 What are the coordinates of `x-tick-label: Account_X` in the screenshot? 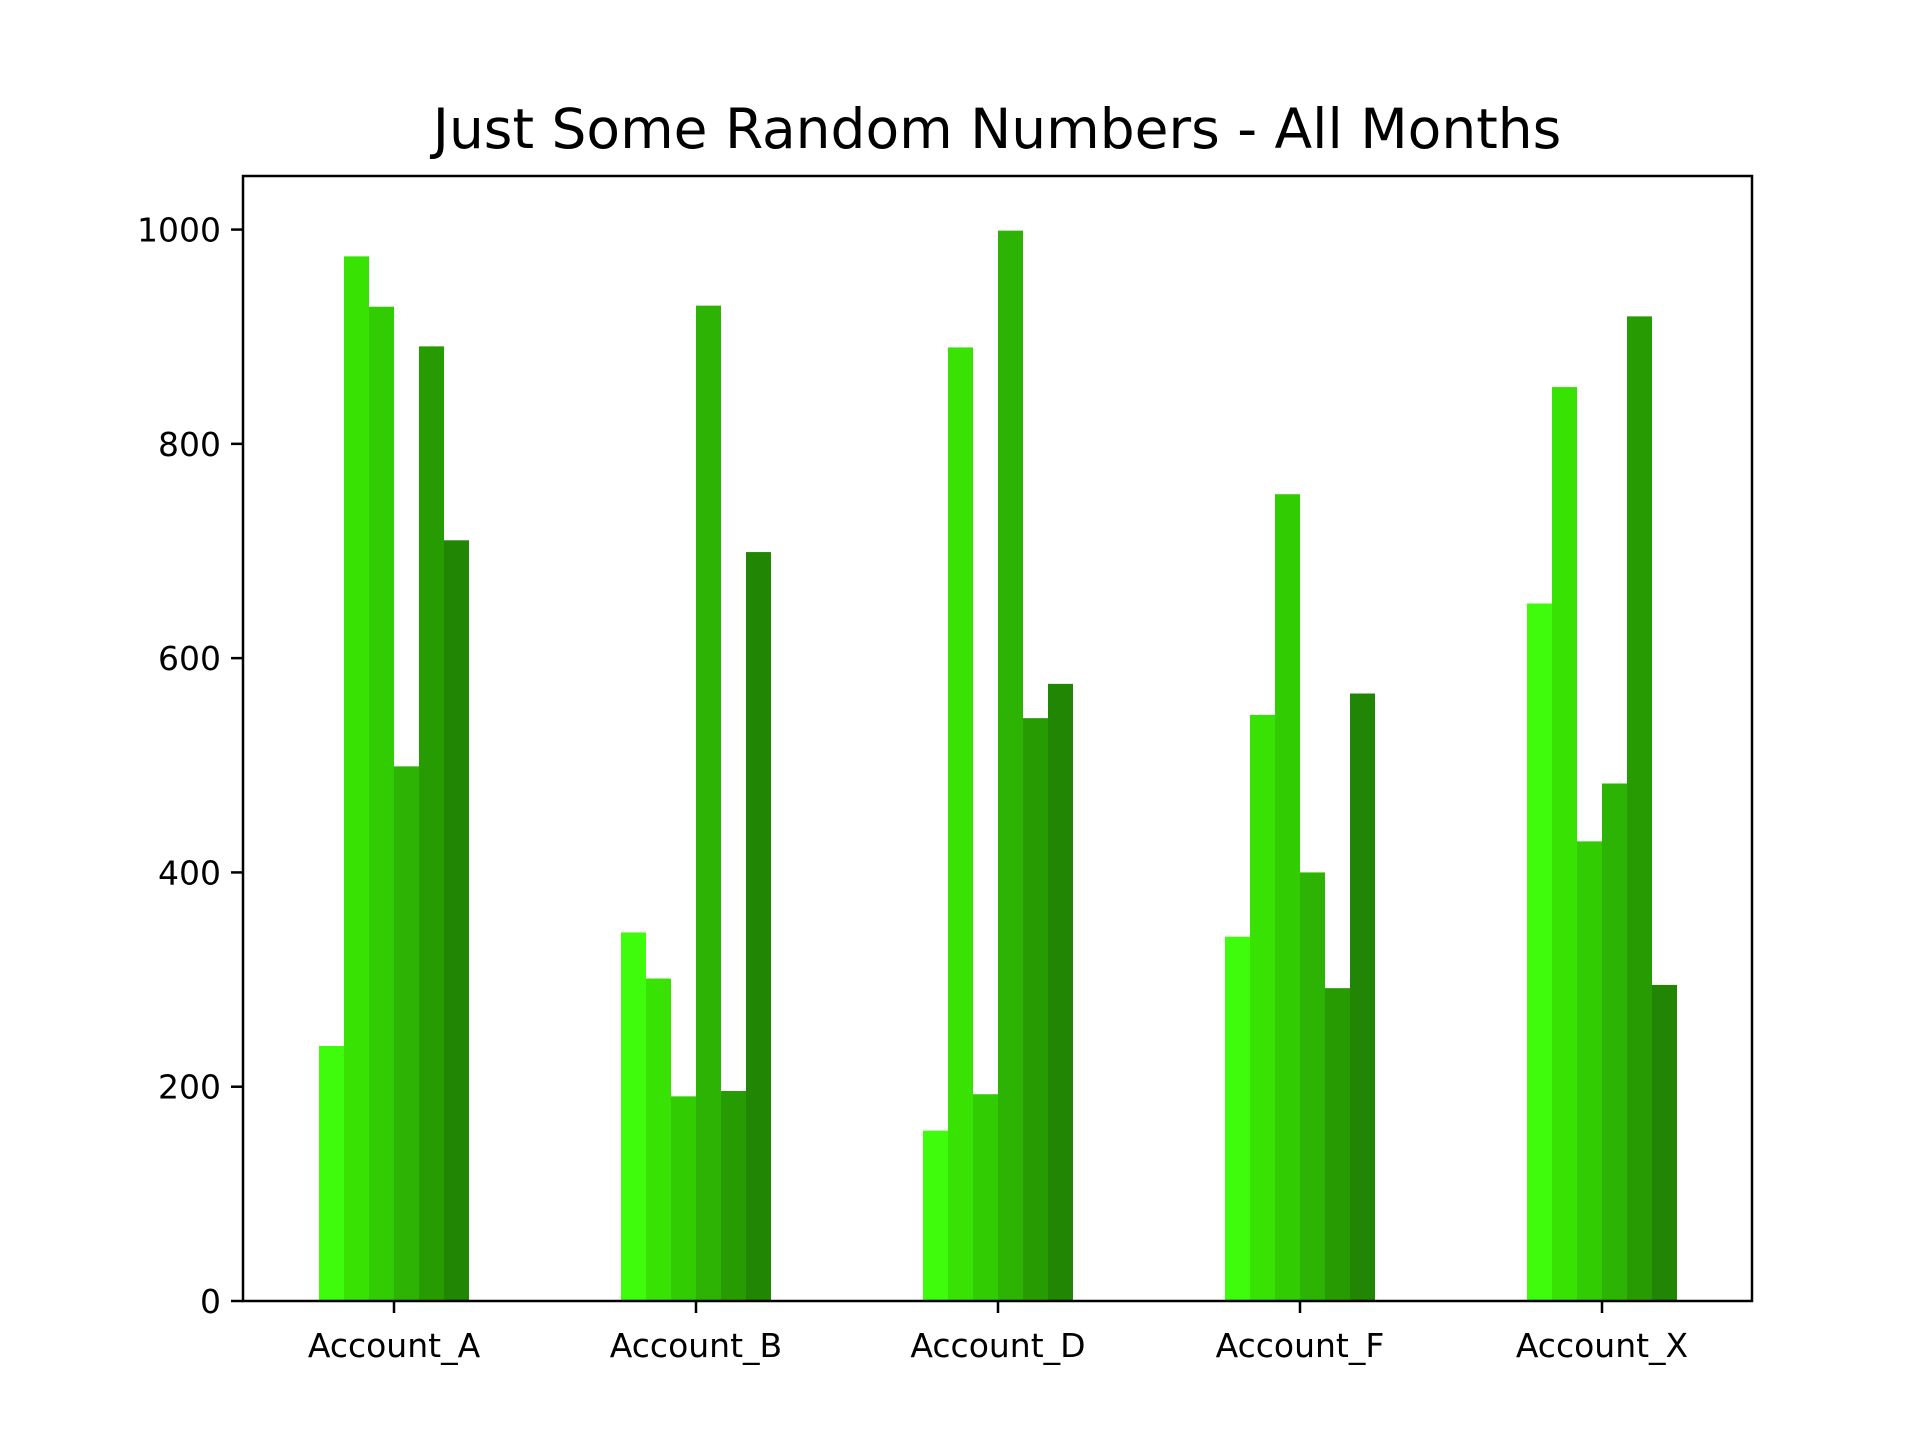 It's located at (1602, 1345).